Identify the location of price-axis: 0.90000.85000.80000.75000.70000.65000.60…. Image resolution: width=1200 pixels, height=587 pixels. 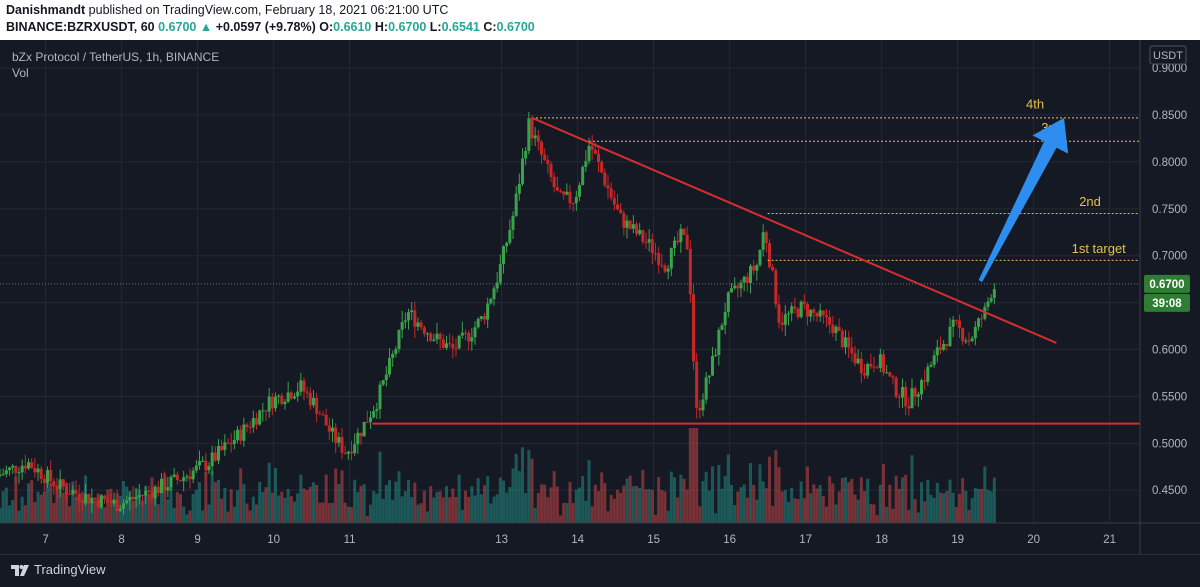
(1169, 297).